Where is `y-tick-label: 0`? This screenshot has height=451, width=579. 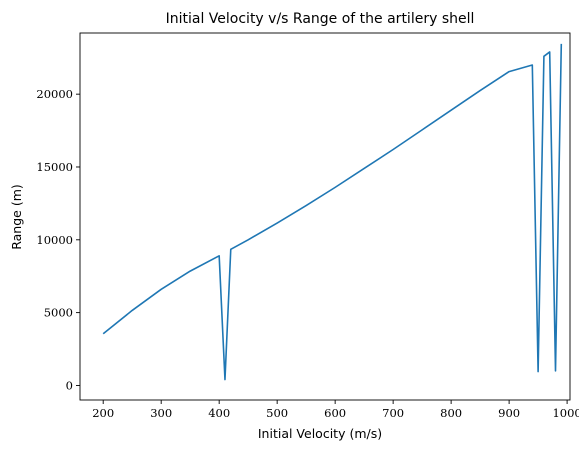
y-tick-label: 0 is located at coordinates (69, 385).